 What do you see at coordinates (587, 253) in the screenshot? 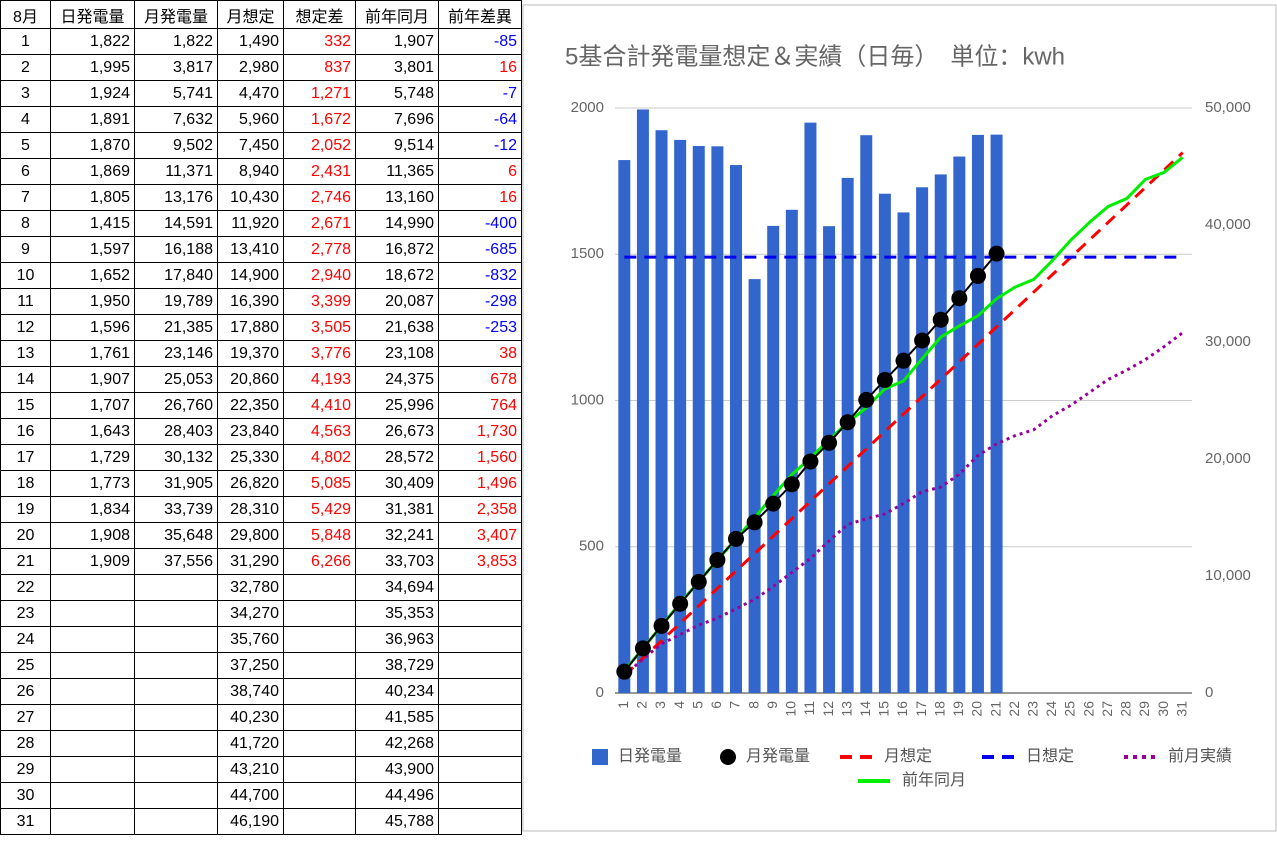
I see `y-tick-label: 1500` at bounding box center [587, 253].